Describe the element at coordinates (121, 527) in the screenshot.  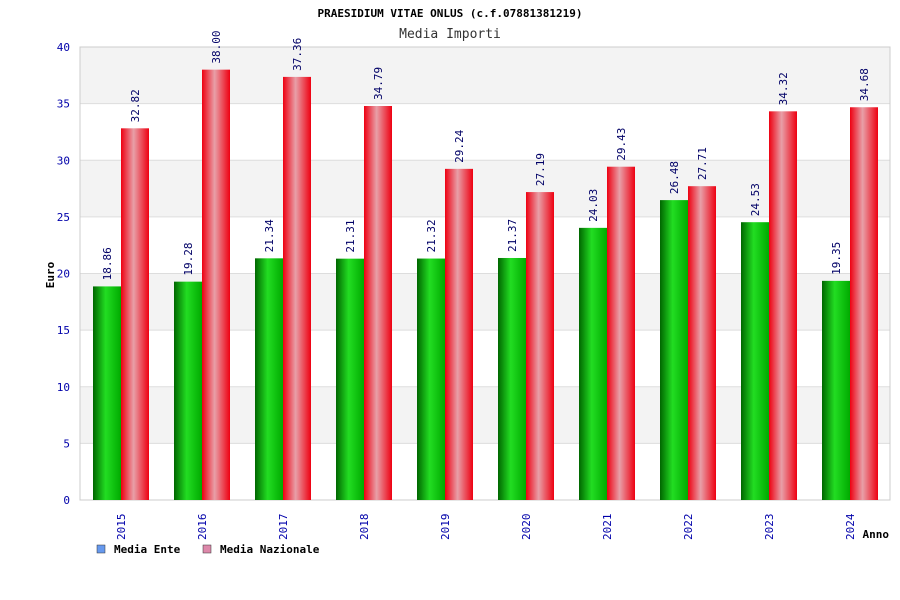
I see `x-tick-label: 2015` at that location.